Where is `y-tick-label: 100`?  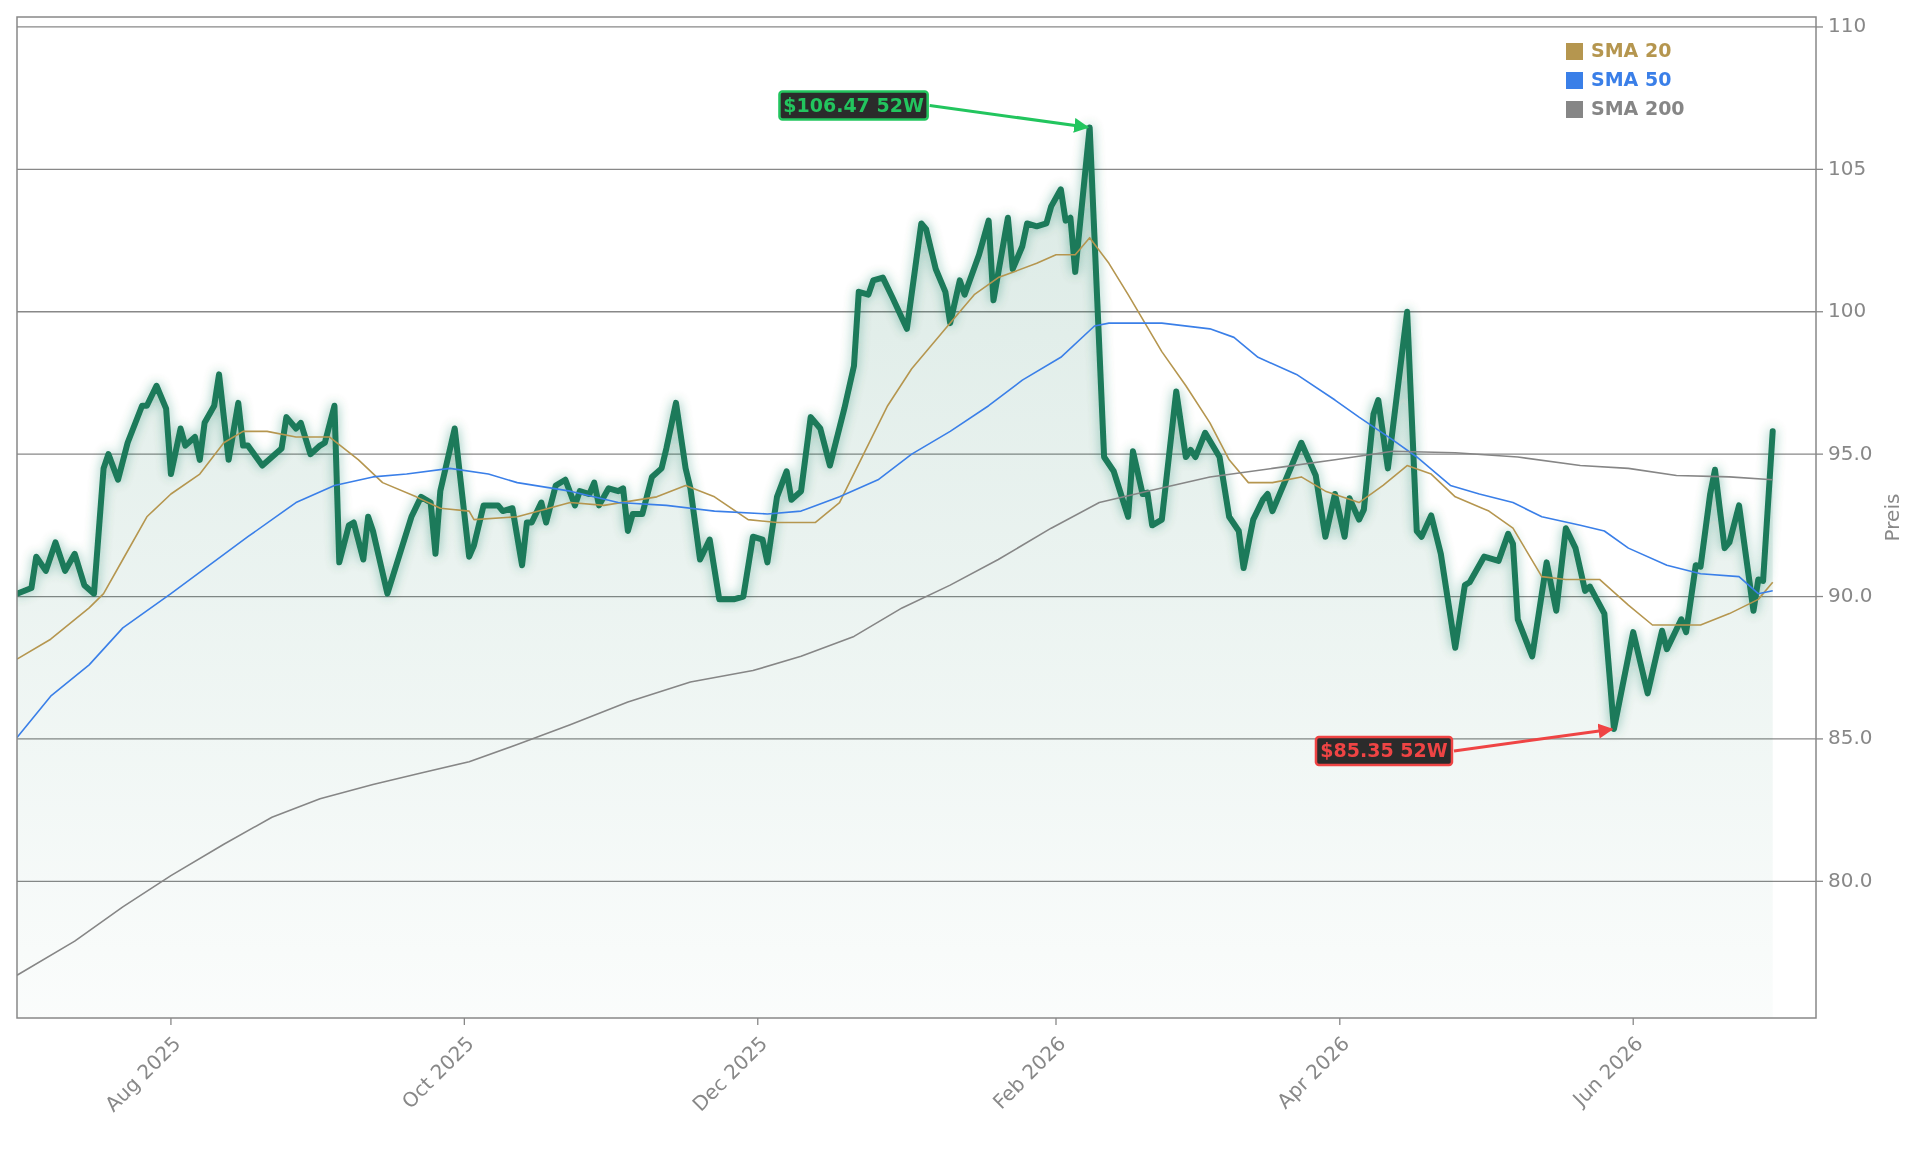 y-tick-label: 100 is located at coordinates (1847, 310).